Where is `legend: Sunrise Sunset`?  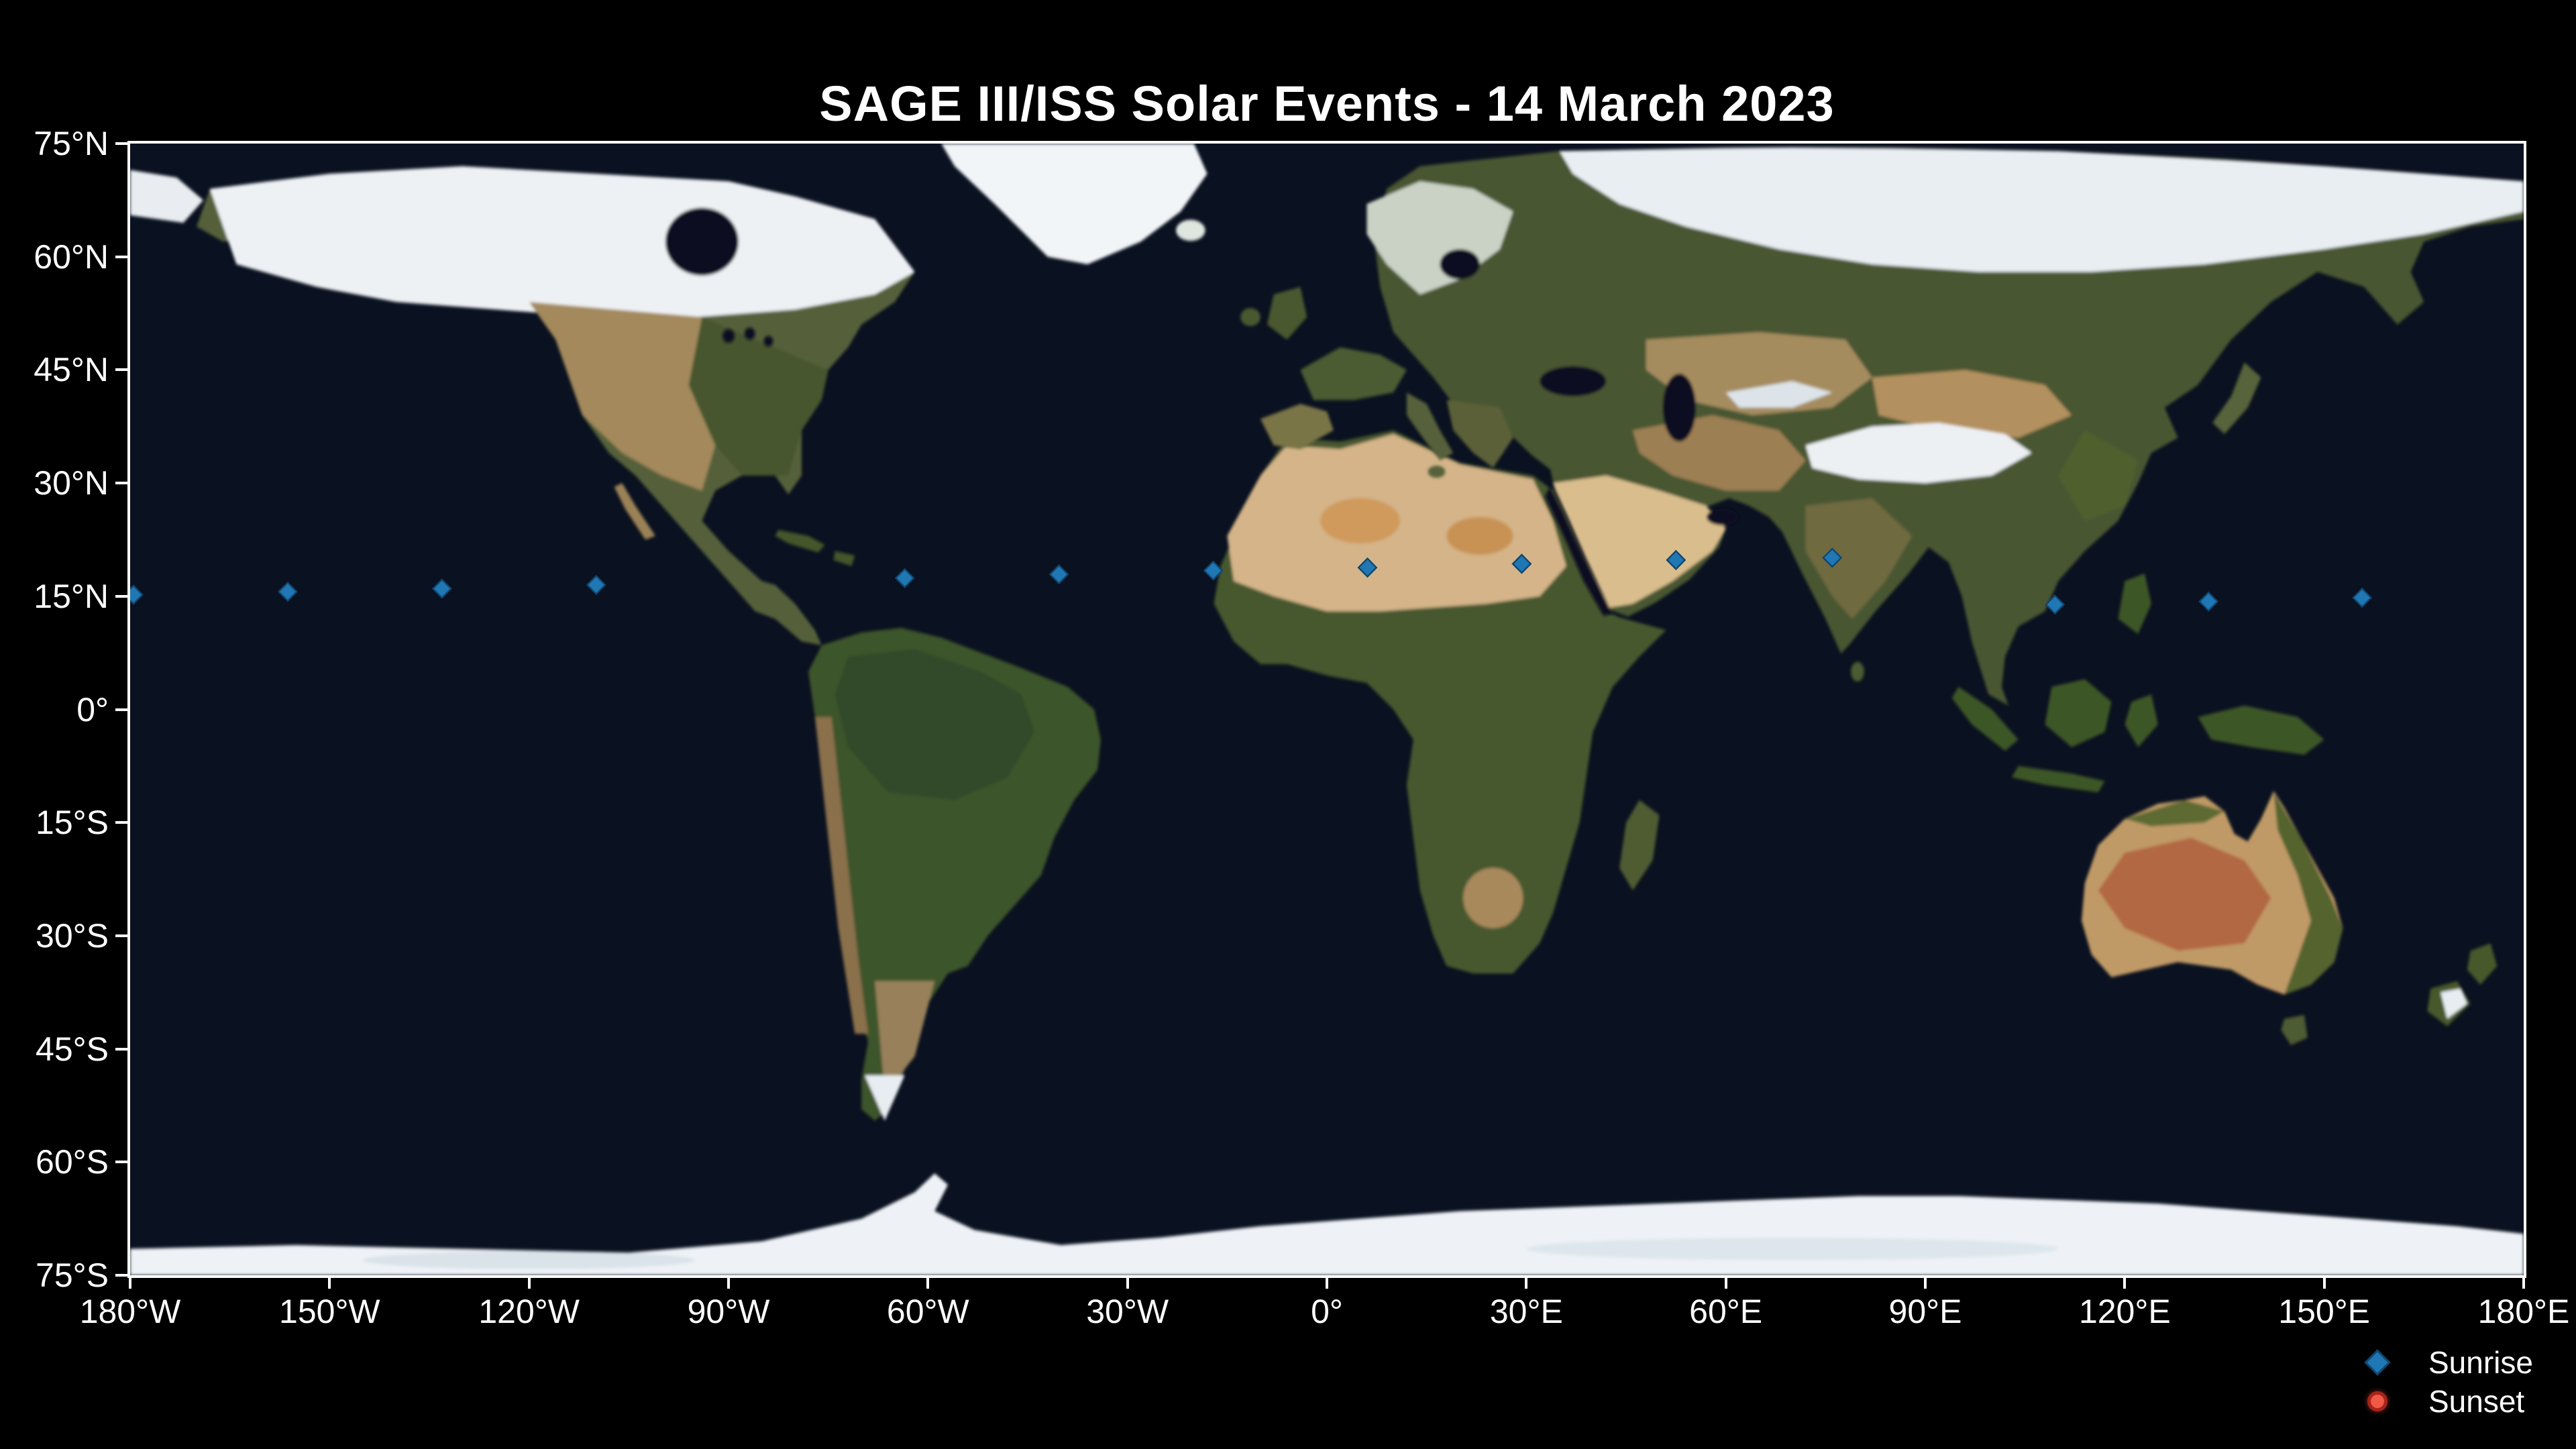
legend: Sunrise Sunset is located at coordinates (2444, 1382).